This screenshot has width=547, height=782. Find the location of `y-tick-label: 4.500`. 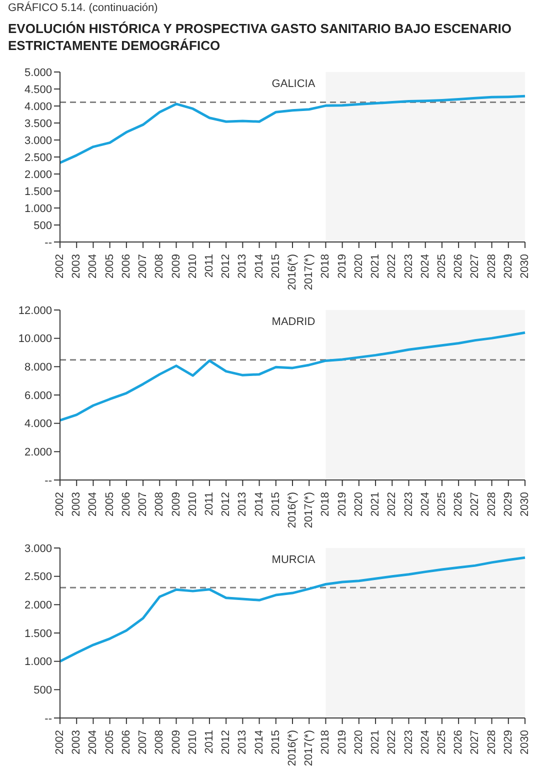

y-tick-label: 4.500 is located at coordinates (38, 90).